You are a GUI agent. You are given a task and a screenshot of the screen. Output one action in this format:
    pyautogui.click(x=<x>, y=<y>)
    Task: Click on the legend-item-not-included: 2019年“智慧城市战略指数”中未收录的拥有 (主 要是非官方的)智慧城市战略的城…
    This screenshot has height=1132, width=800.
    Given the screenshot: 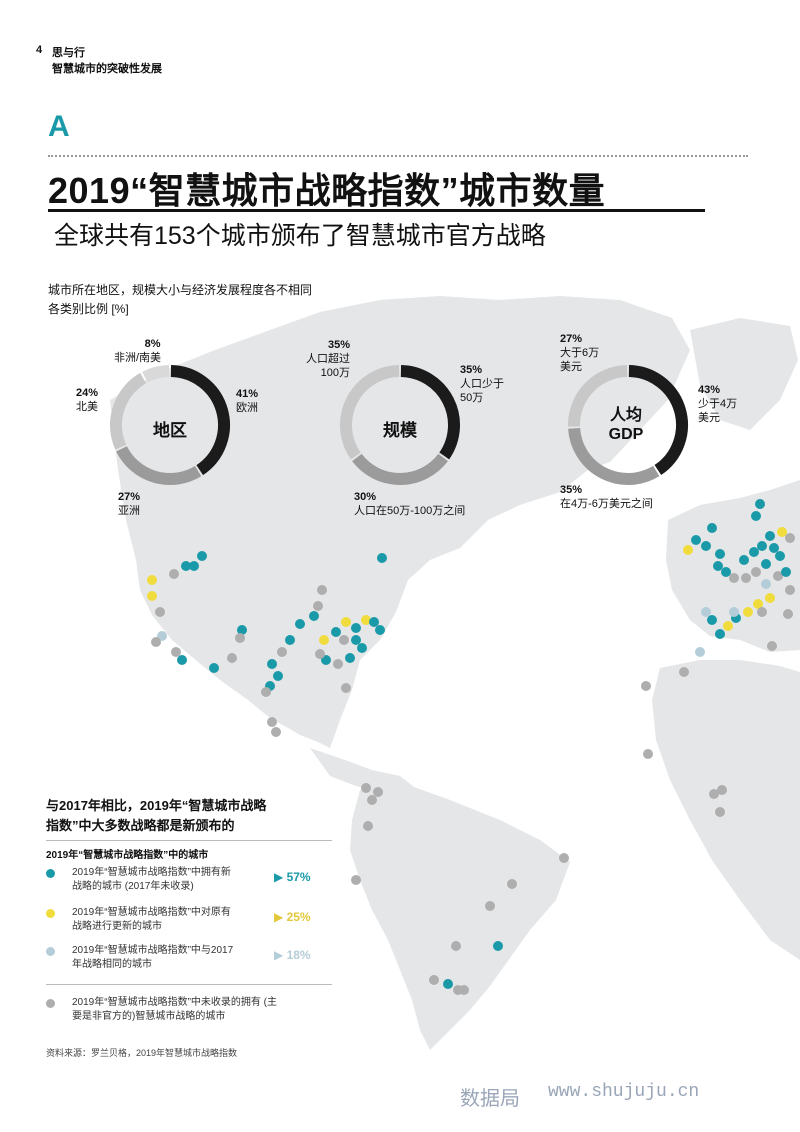 What is the action you would take?
    pyautogui.click(x=196, y=1011)
    